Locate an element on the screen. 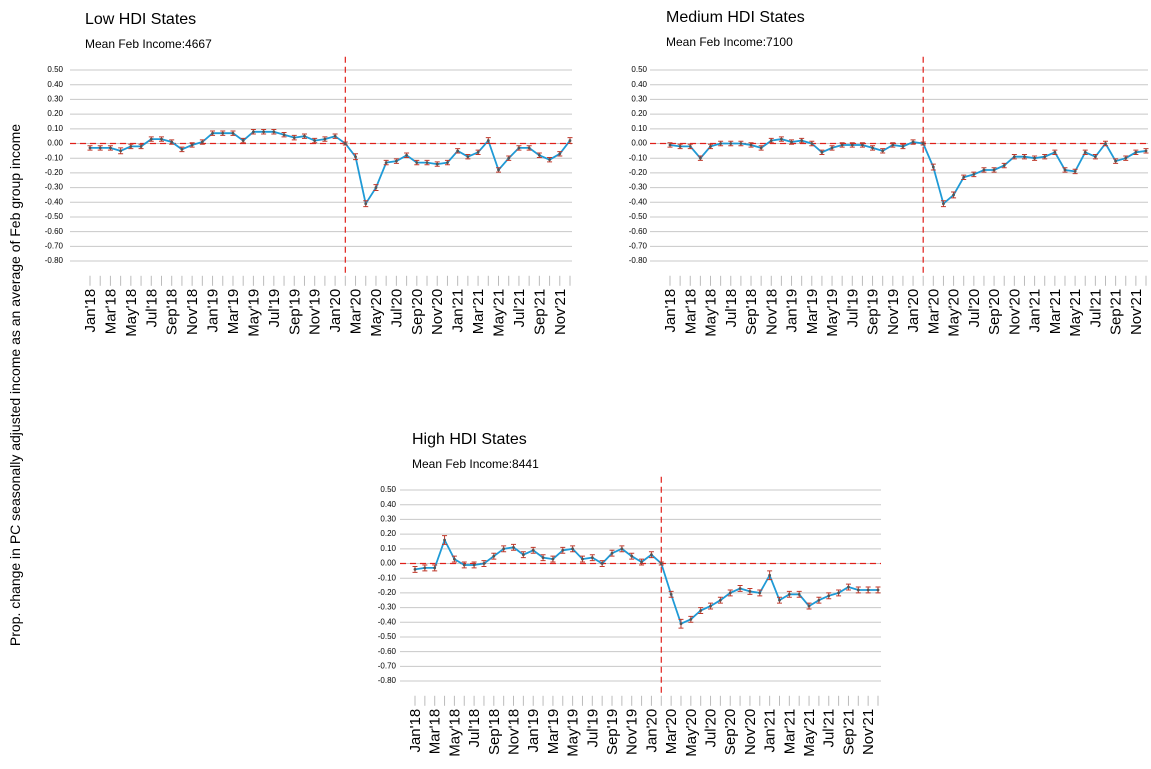 This screenshot has width=1151, height=769. x-tick-label: Nov'18 is located at coordinates (771, 312).